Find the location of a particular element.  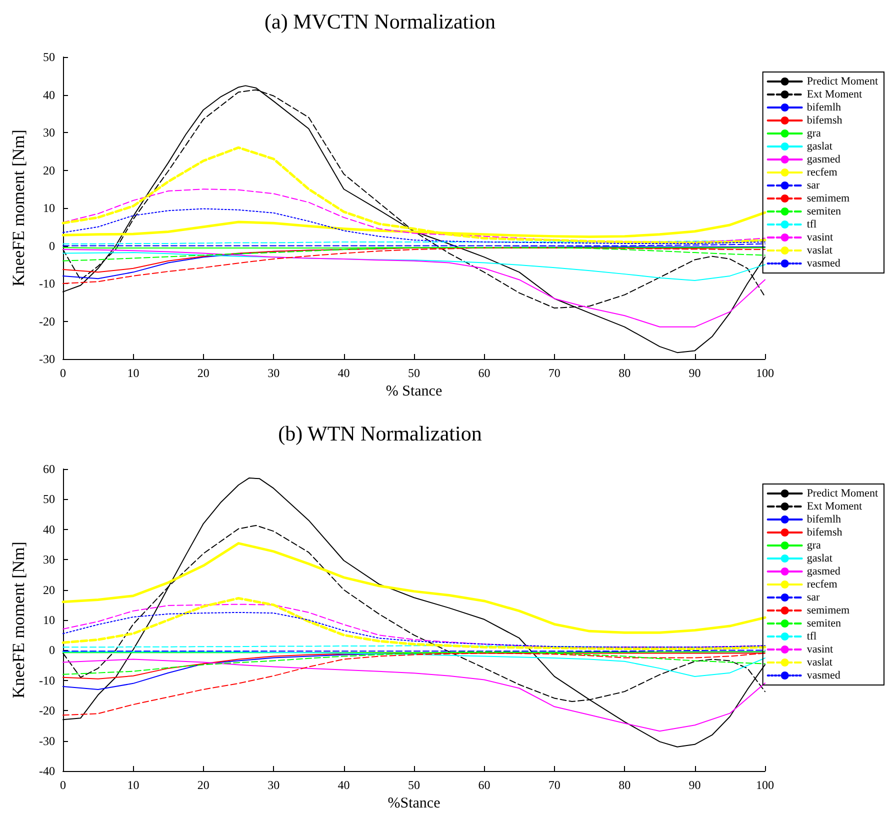

y-tick-label: 60 is located at coordinates (49, 469).